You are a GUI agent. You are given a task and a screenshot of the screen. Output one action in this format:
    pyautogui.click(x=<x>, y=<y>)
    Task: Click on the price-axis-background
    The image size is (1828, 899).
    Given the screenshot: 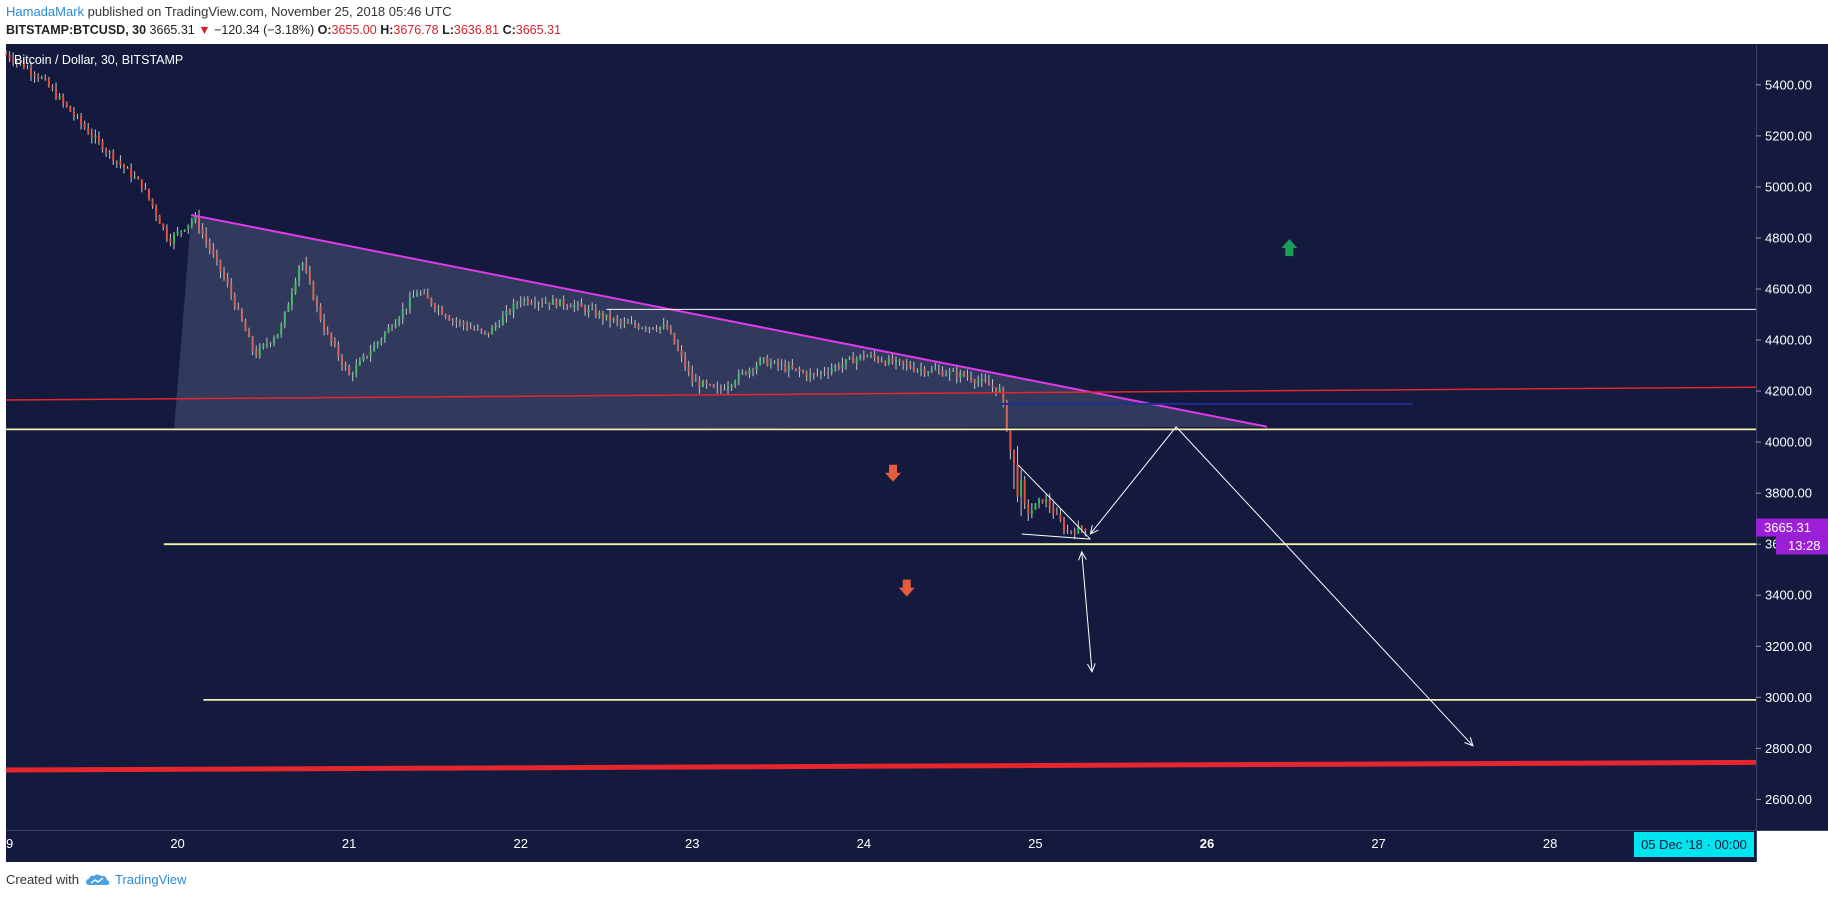 What is the action you would take?
    pyautogui.click(x=1792, y=437)
    